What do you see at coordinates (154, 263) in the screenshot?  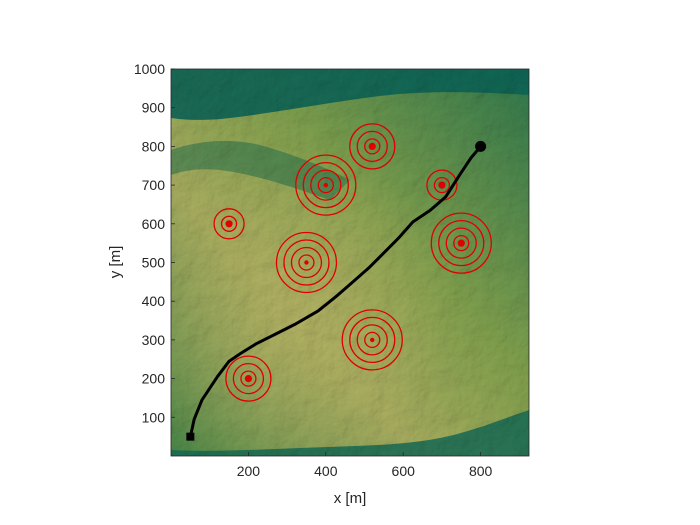 I see `y-tick-label: 500` at bounding box center [154, 263].